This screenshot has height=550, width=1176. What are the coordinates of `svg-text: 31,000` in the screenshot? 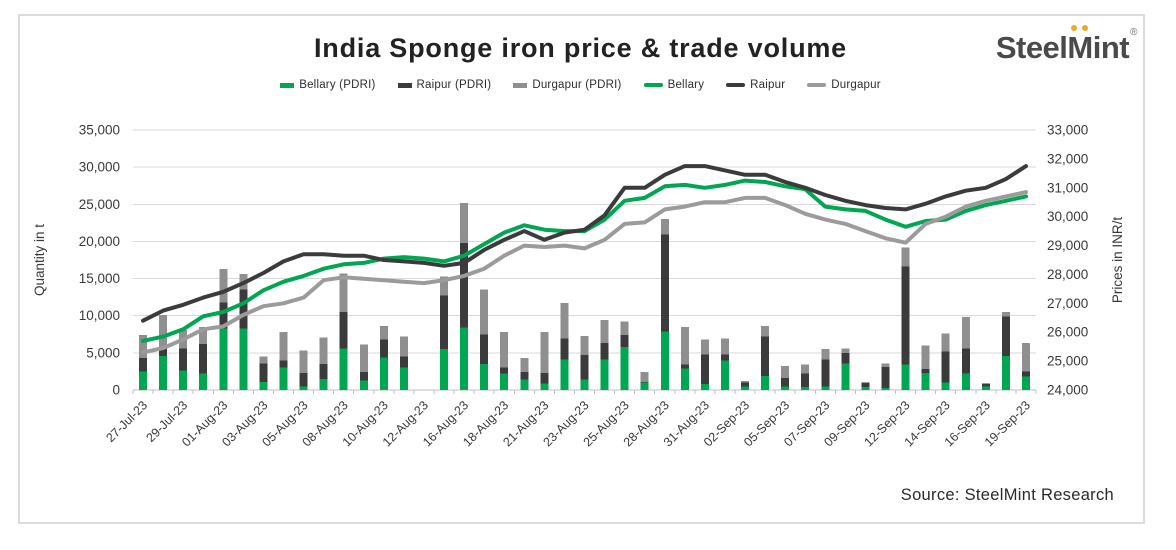 It's located at (1067, 187).